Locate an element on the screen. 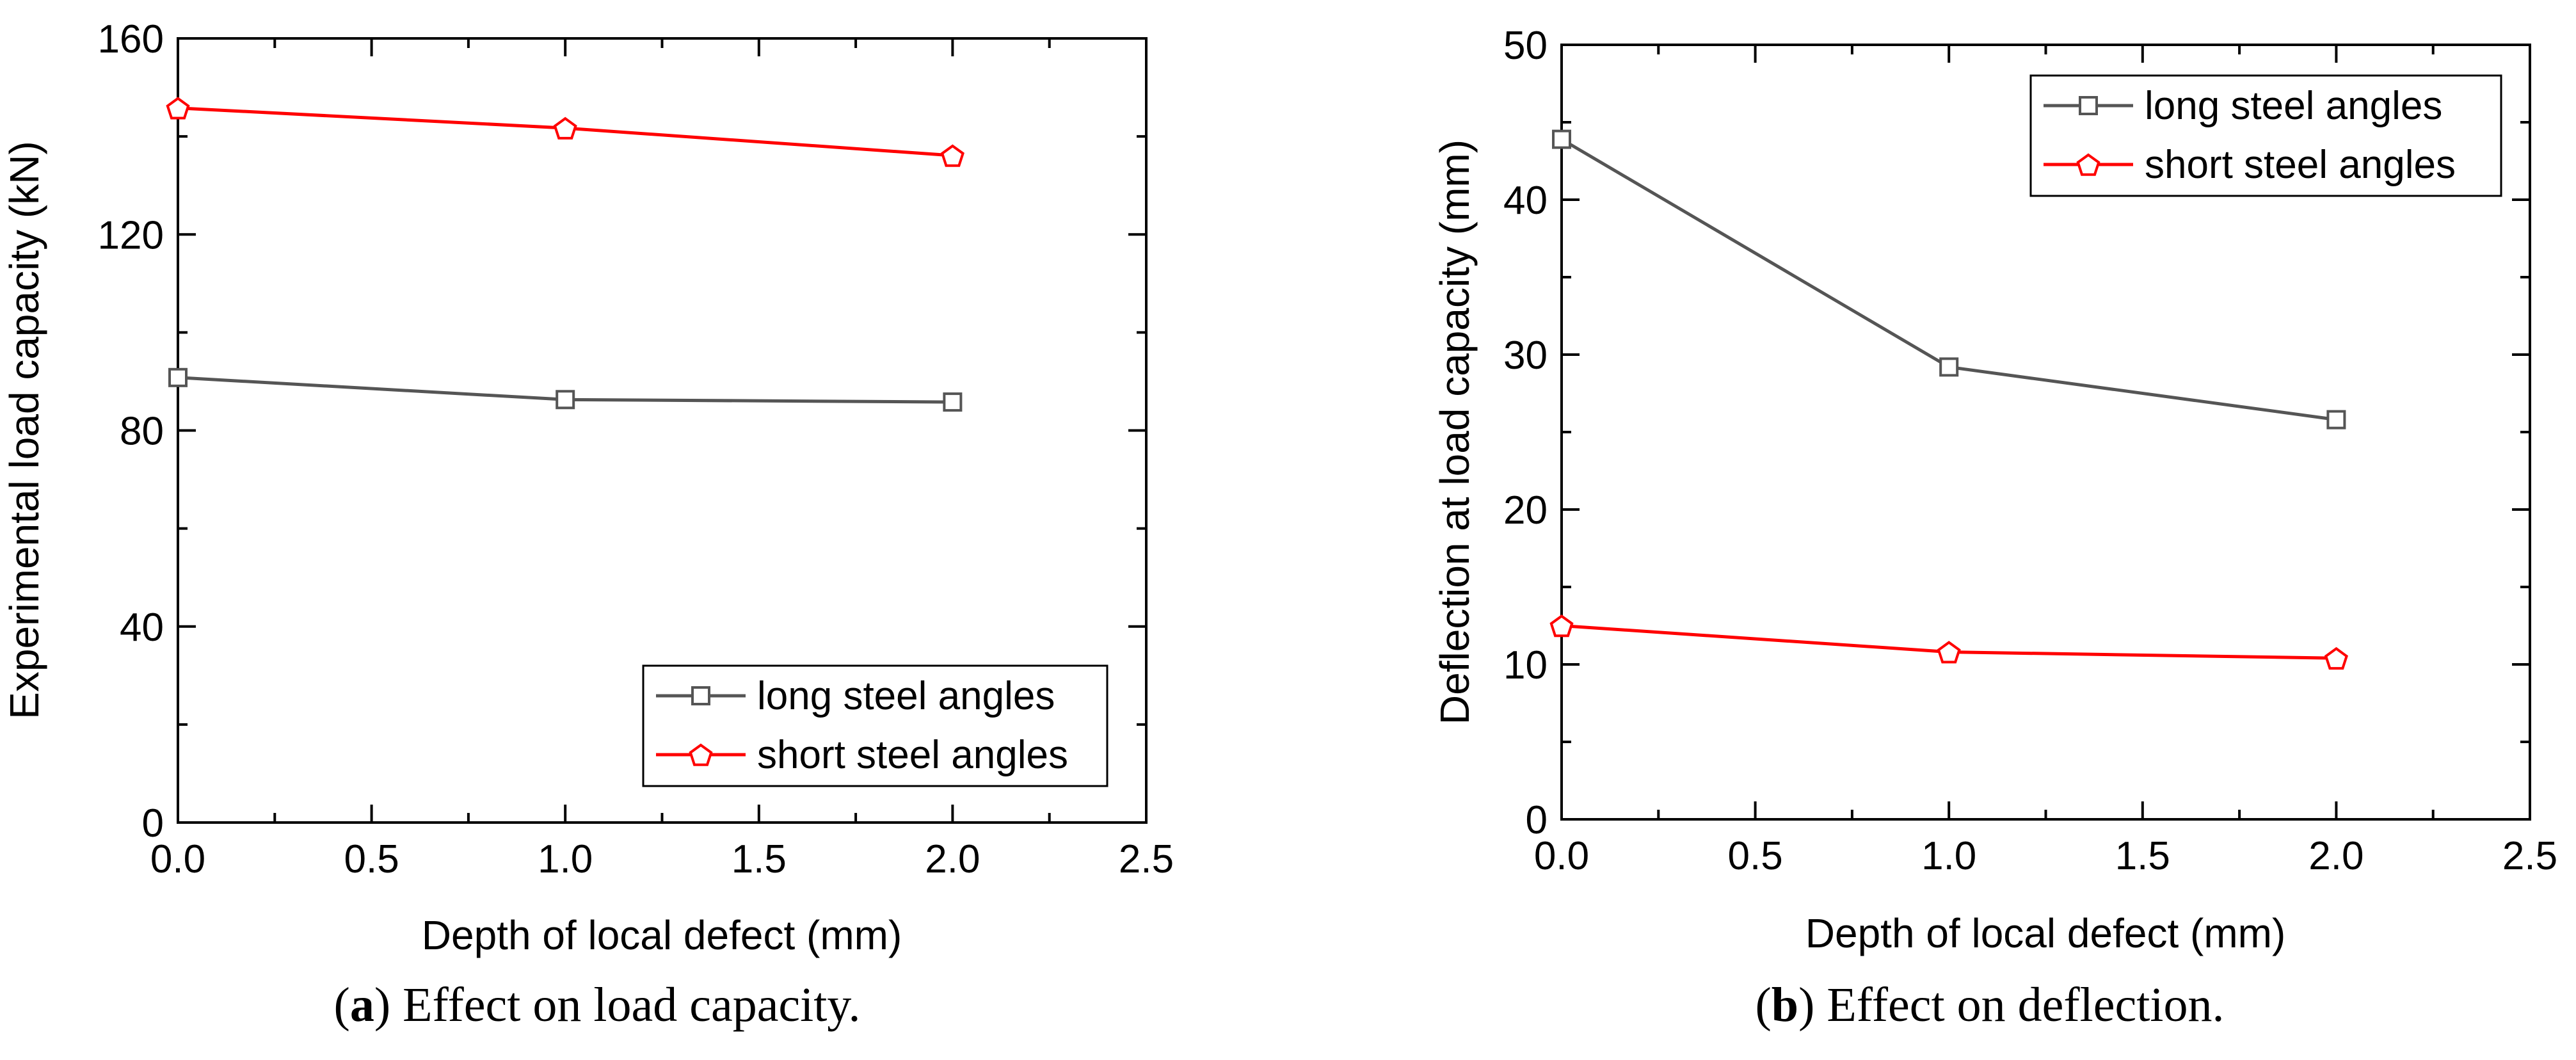 This screenshot has width=2576, height=1060. y-axis-title: Deflection at load capacity (mm) is located at coordinates (1455, 432).